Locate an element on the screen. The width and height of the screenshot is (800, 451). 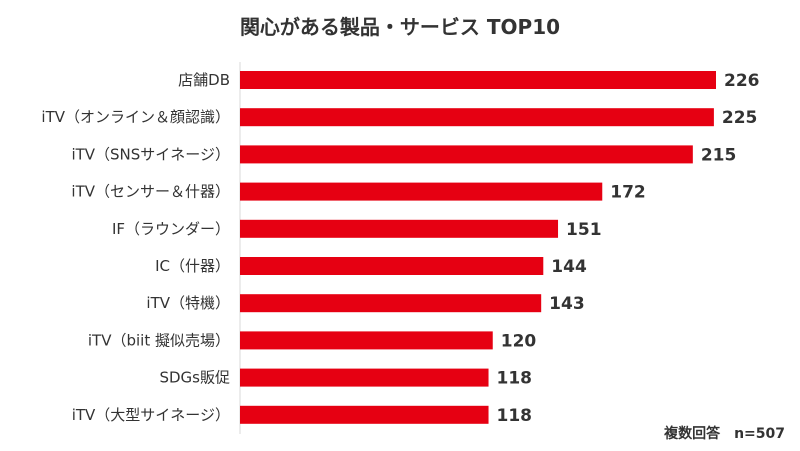
category-label: iTV（オンライン＆顔認識） is located at coordinates (135, 117).